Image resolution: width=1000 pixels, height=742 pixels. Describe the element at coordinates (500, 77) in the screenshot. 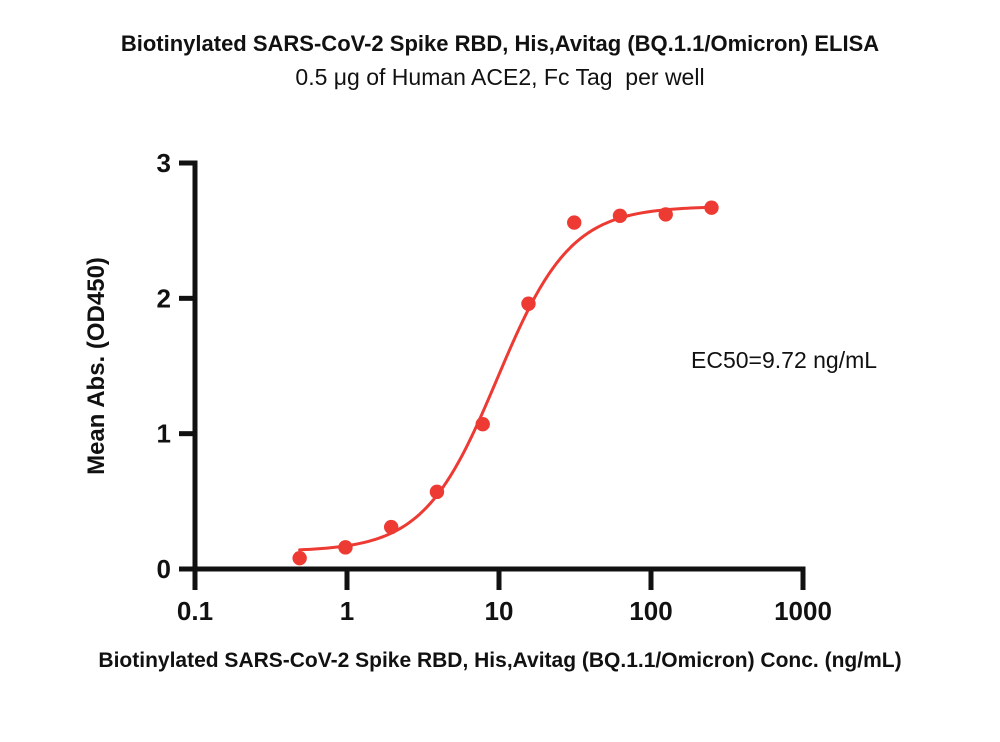

I see `chart-subtitle: 0.5 μg of Human ACE2, Fc Tag per well` at that location.